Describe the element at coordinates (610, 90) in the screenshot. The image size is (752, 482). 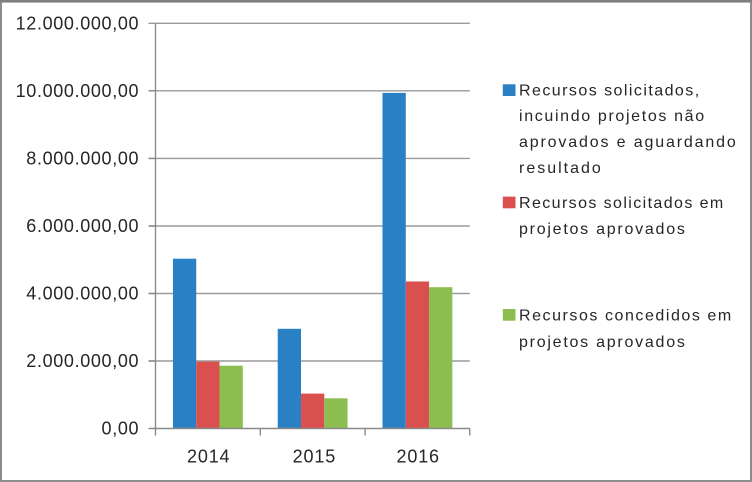
I see `svg-text: Recursos solicitados,` at that location.